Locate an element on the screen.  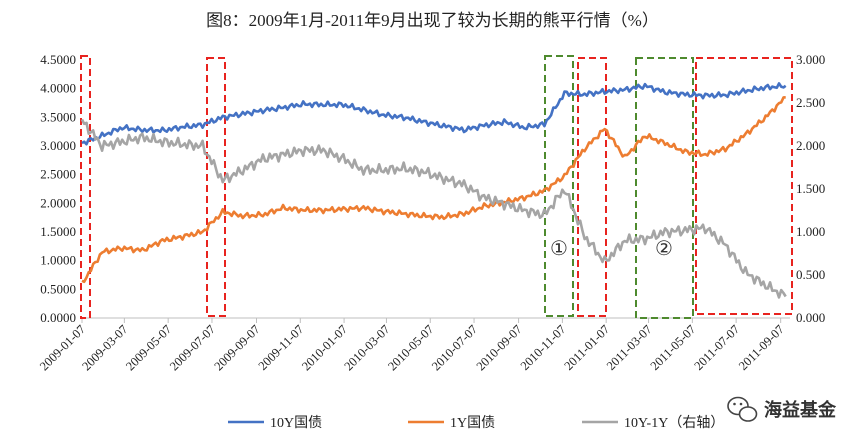
x-tick-label: 2011-05-07 is located at coordinates (673, 347).